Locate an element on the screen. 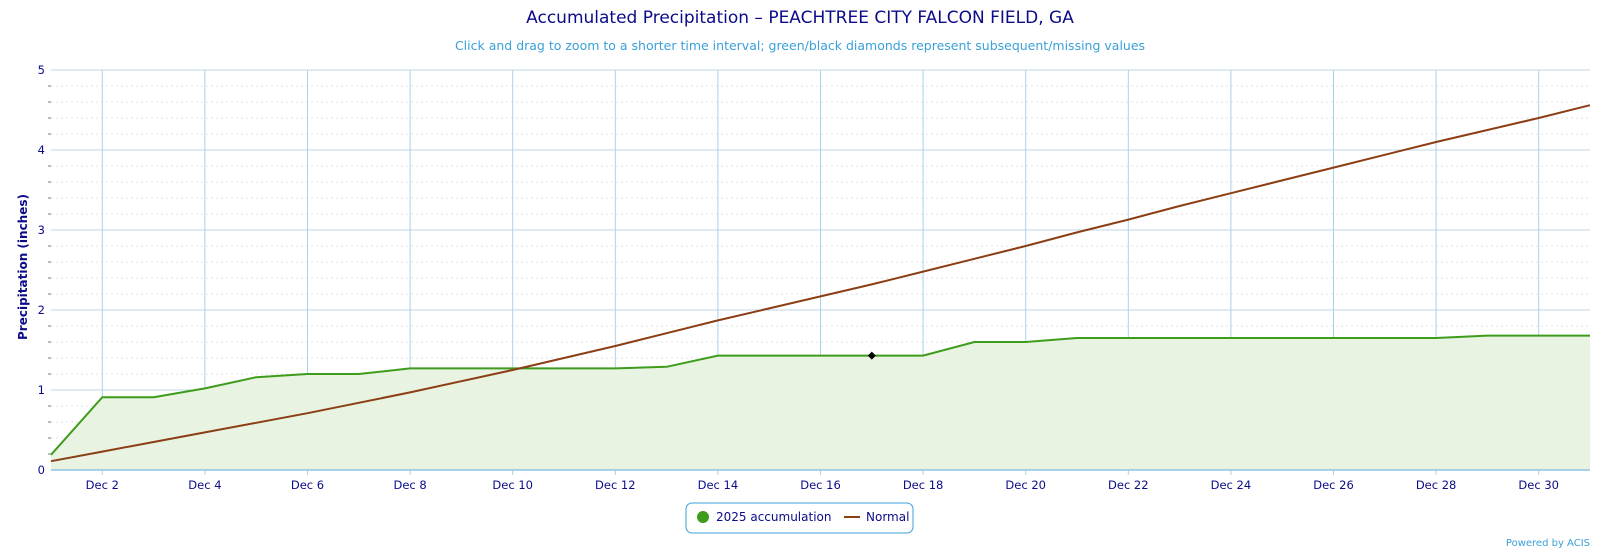 Image resolution: width=1600 pixels, height=552 pixels. legend-normal-label: Normal is located at coordinates (887, 517).